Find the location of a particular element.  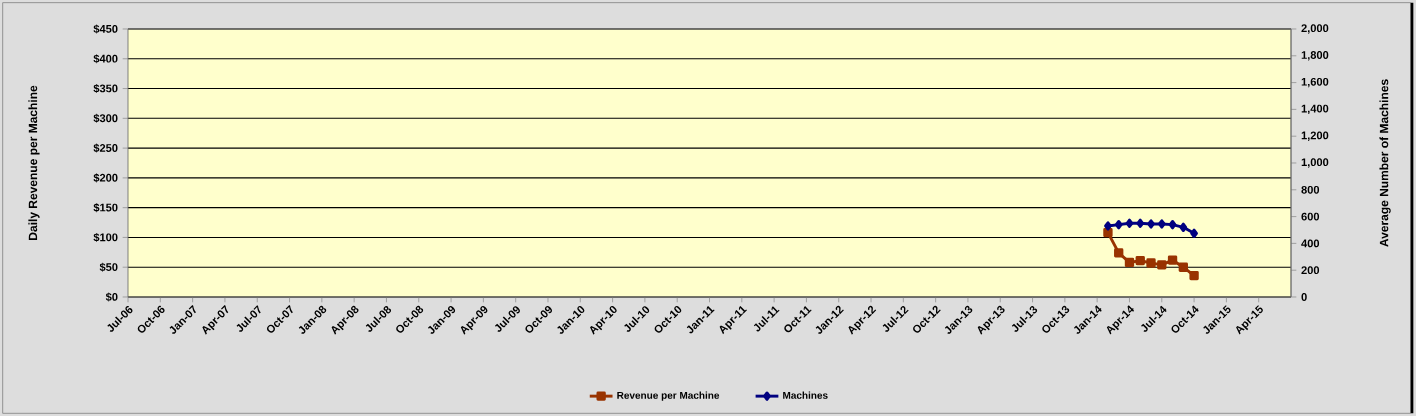

y2-tick-label: 1,000 is located at coordinates (1315, 163).